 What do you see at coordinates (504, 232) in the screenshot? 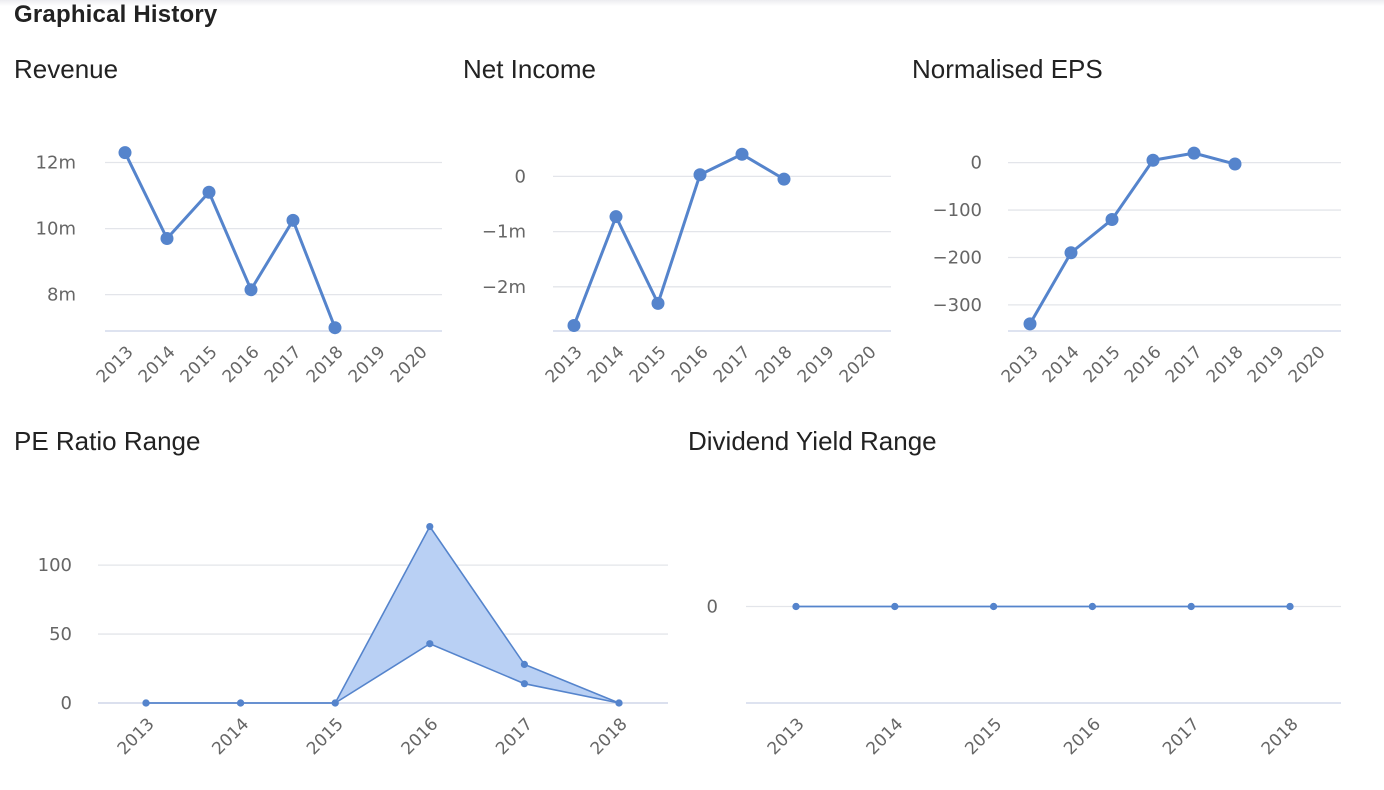
I see `y-tick-label: −1m` at bounding box center [504, 232].